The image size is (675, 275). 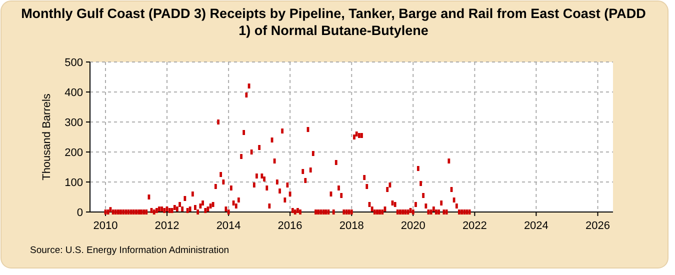 What do you see at coordinates (73, 152) in the screenshot?
I see `y-tick-label: 200` at bounding box center [73, 152].